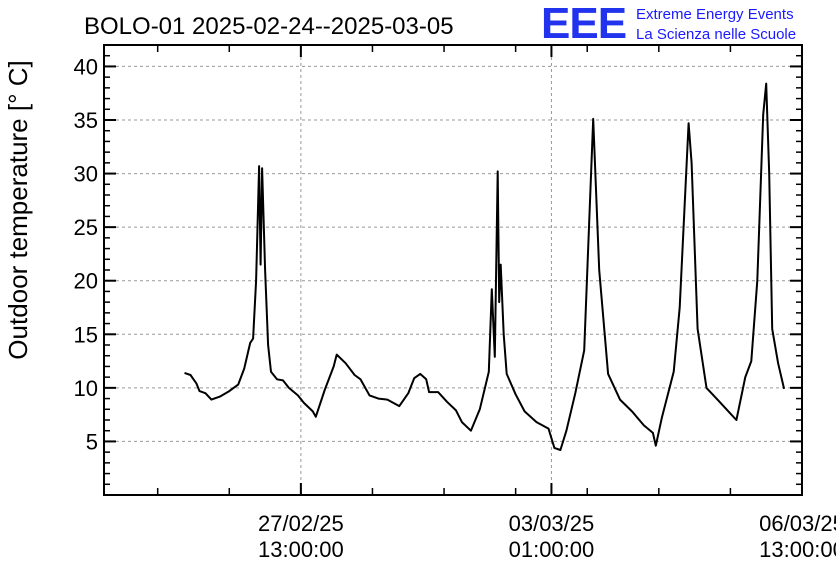 The width and height of the screenshot is (836, 572). What do you see at coordinates (18, 209) in the screenshot?
I see `y-axis-label: Outdoor temperature [° C]` at bounding box center [18, 209].